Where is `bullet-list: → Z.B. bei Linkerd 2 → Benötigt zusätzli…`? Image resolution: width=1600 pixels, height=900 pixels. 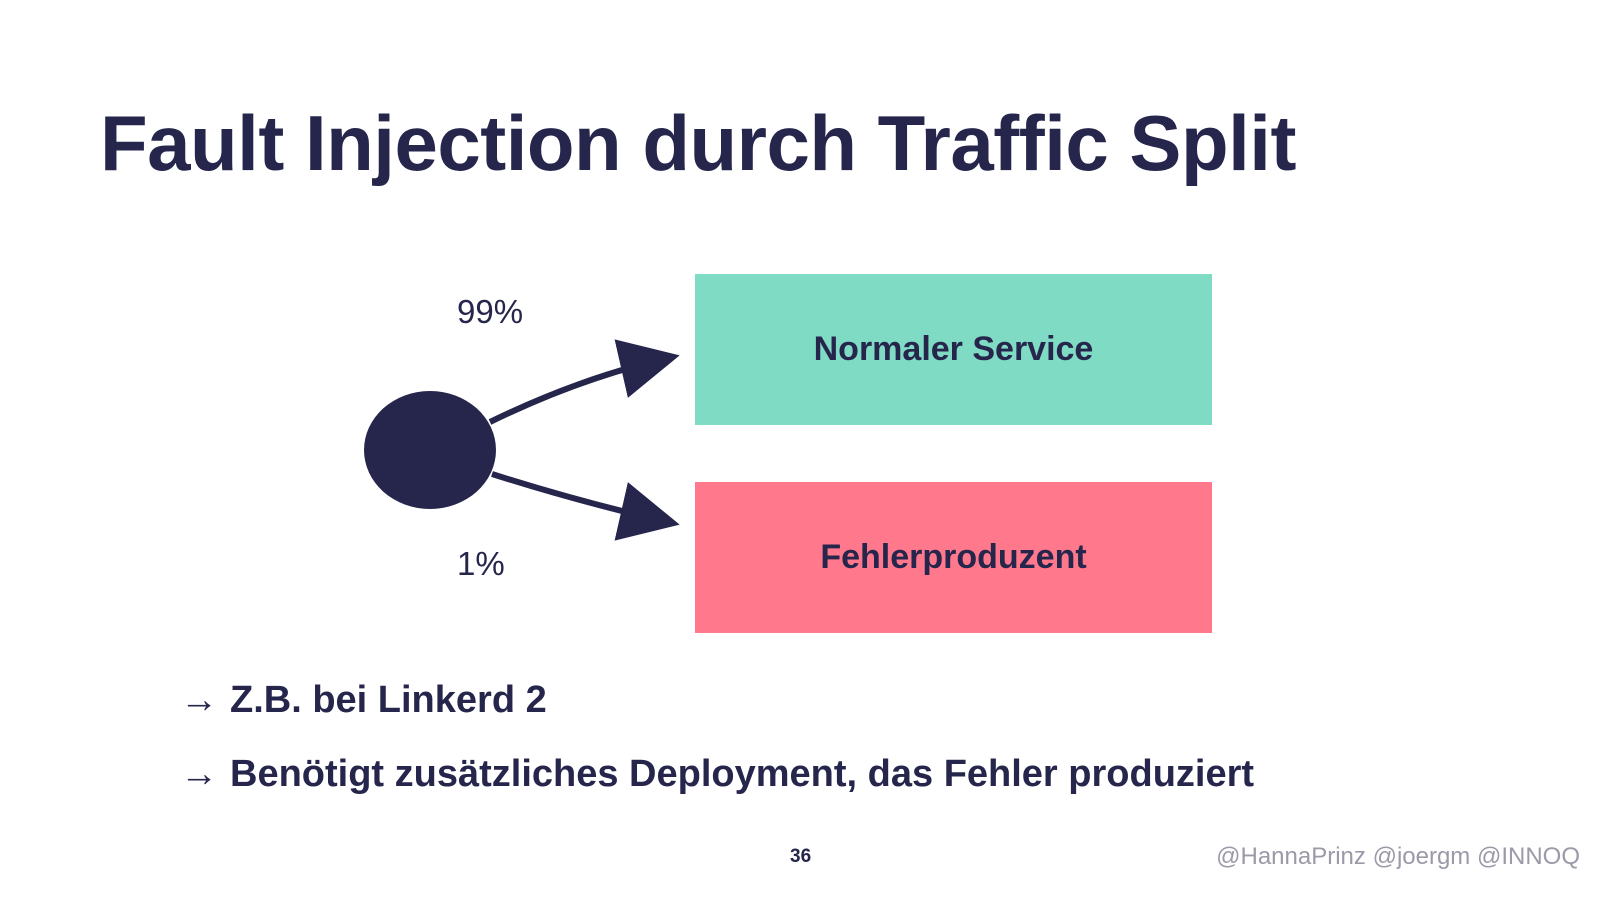
bullet-list: → Z.B. bei Linkerd 2 → Benötigt zusätzli… is located at coordinates (717, 750).